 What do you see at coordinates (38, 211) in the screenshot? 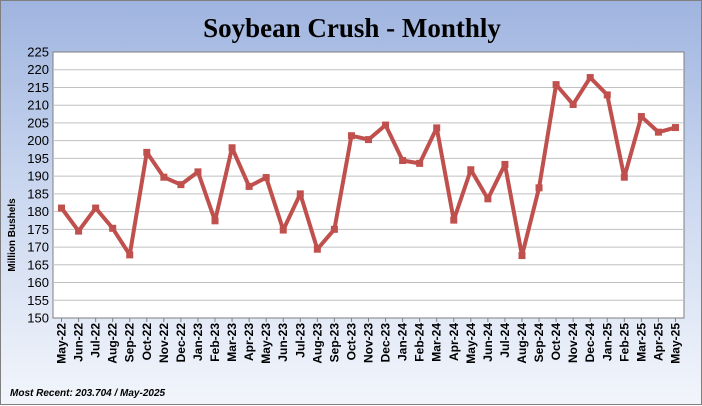
I see `y-tick-label: 180` at bounding box center [38, 211].